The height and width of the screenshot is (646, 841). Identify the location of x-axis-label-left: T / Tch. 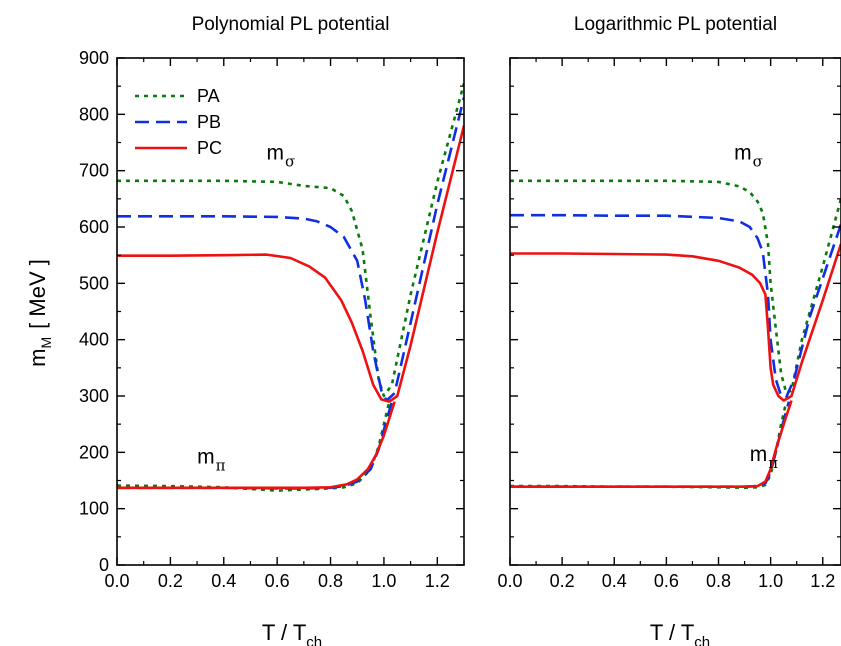
(292, 633).